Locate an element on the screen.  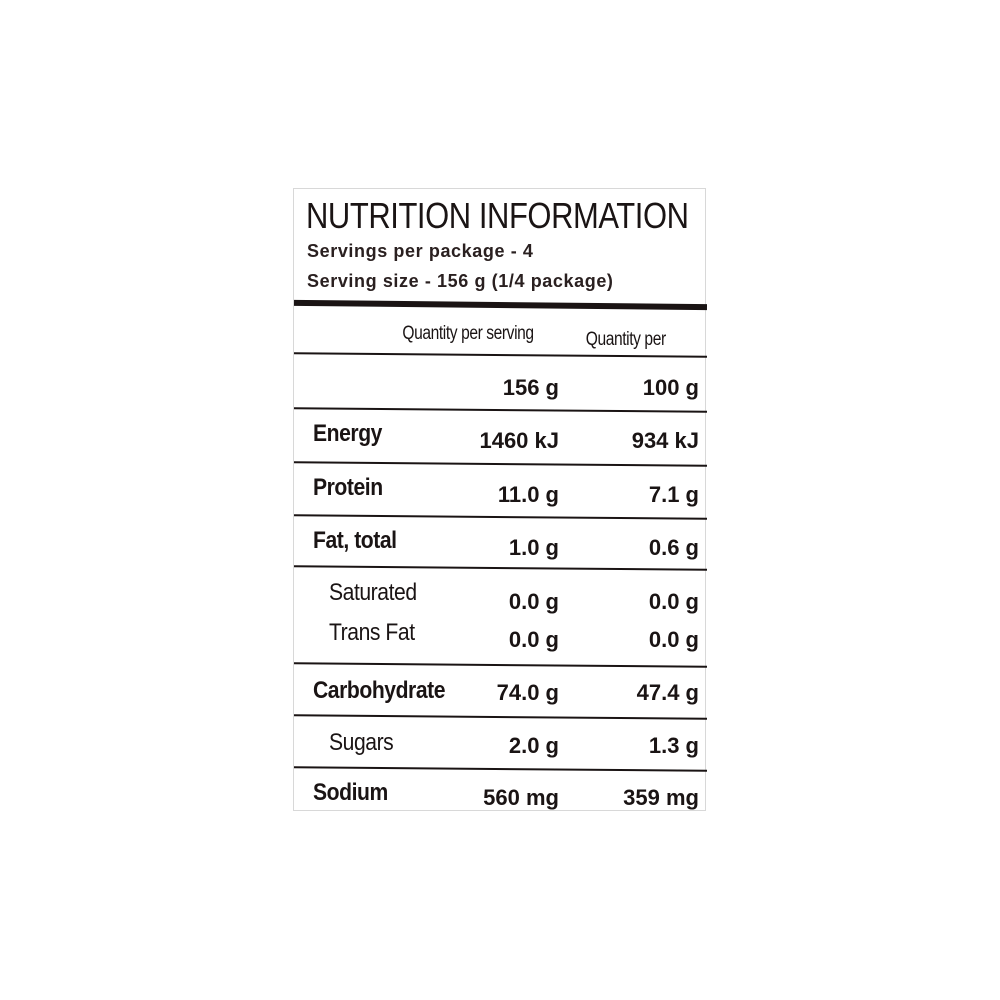
nutrient-row-fat-total: Fat, total 1.0 g 0.6 g is located at coordinates (500, 547).